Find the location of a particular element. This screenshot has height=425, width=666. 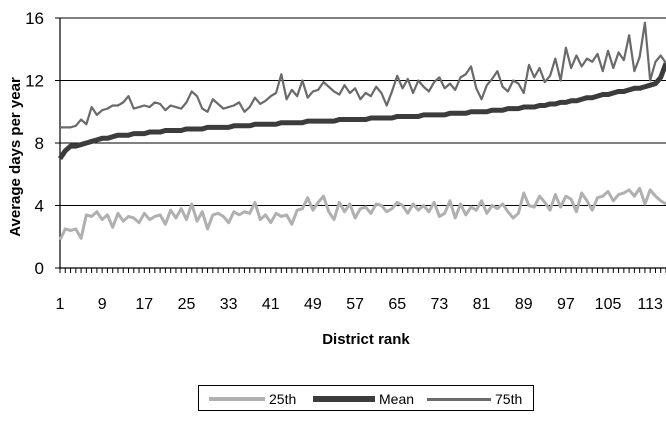

legend: 25th Mean 75th is located at coordinates (366, 398).